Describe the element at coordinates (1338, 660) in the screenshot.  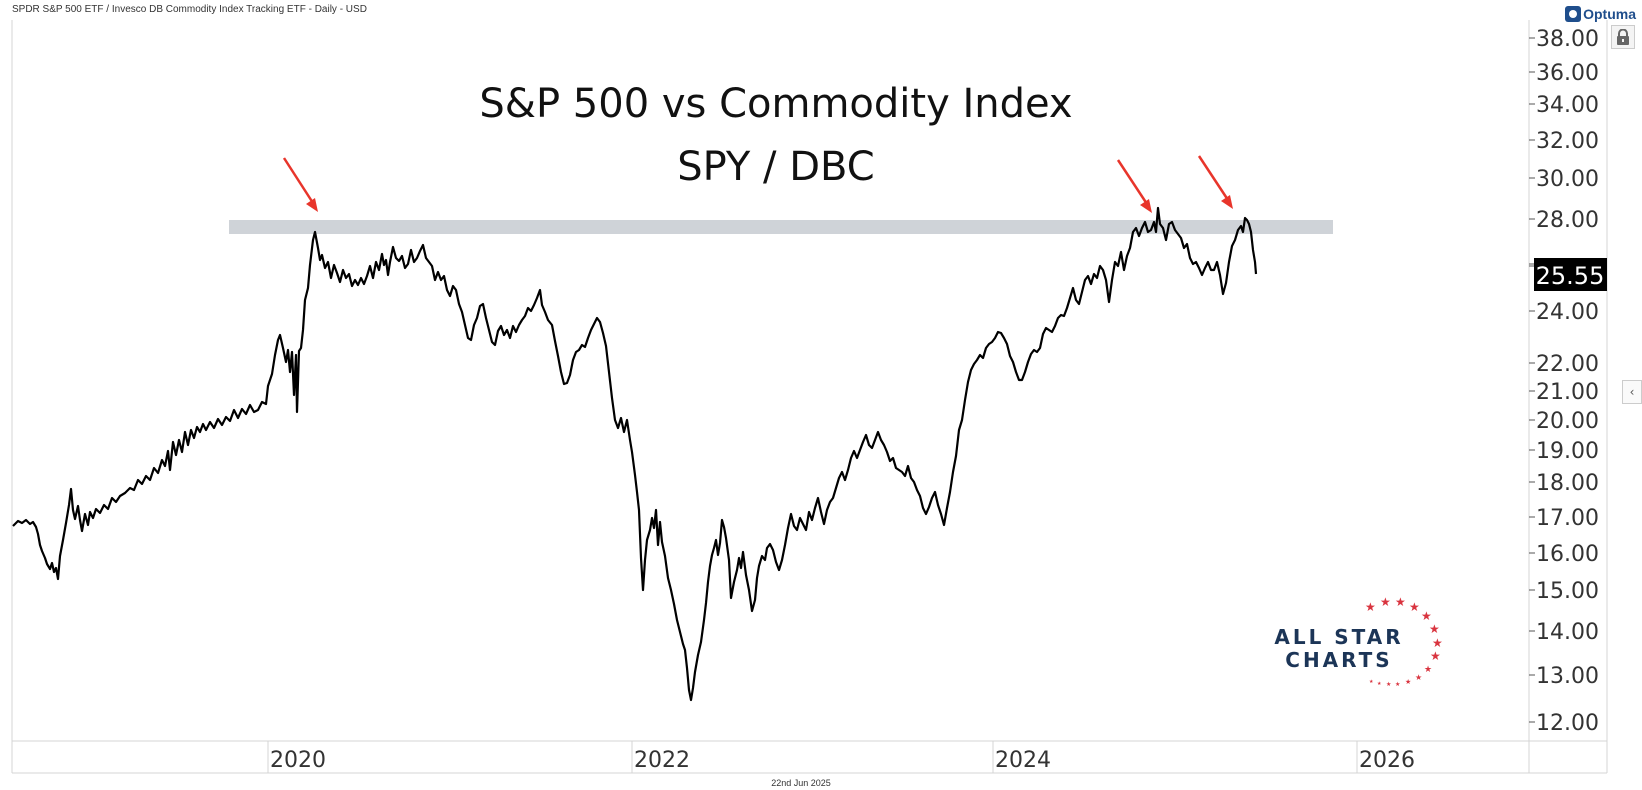
I see `watermark-line2: CHARTS` at that location.